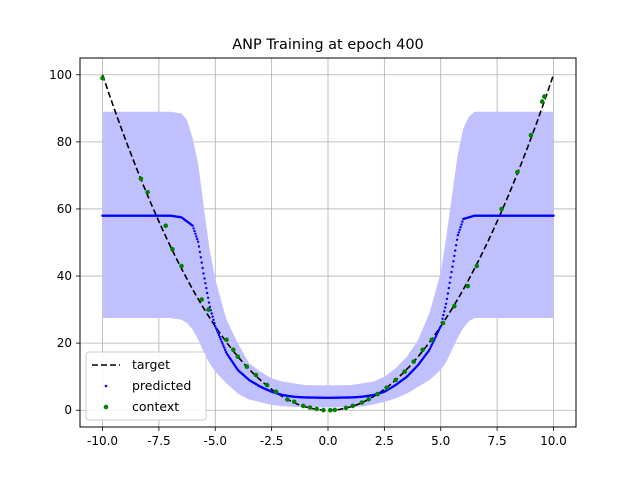  Describe the element at coordinates (155, 406) in the screenshot. I see `legend-context-label: context` at that location.